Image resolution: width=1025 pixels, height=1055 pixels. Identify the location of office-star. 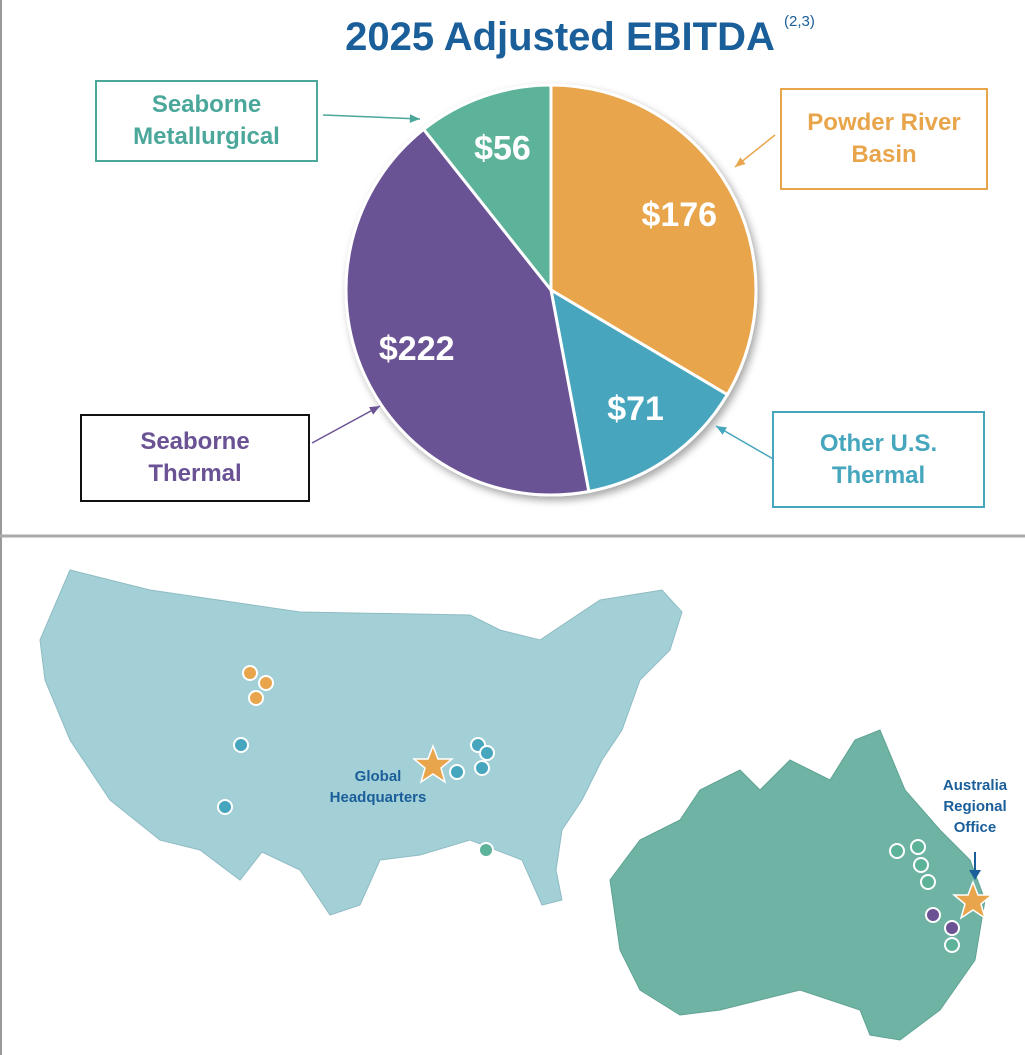
(973, 899).